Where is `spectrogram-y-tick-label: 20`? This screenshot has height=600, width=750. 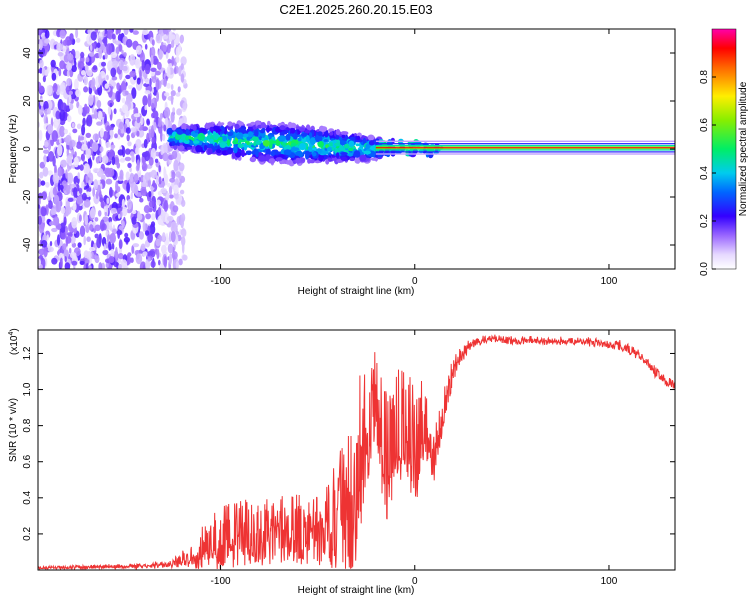 spectrogram-y-tick-label: 20 is located at coordinates (27, 101).